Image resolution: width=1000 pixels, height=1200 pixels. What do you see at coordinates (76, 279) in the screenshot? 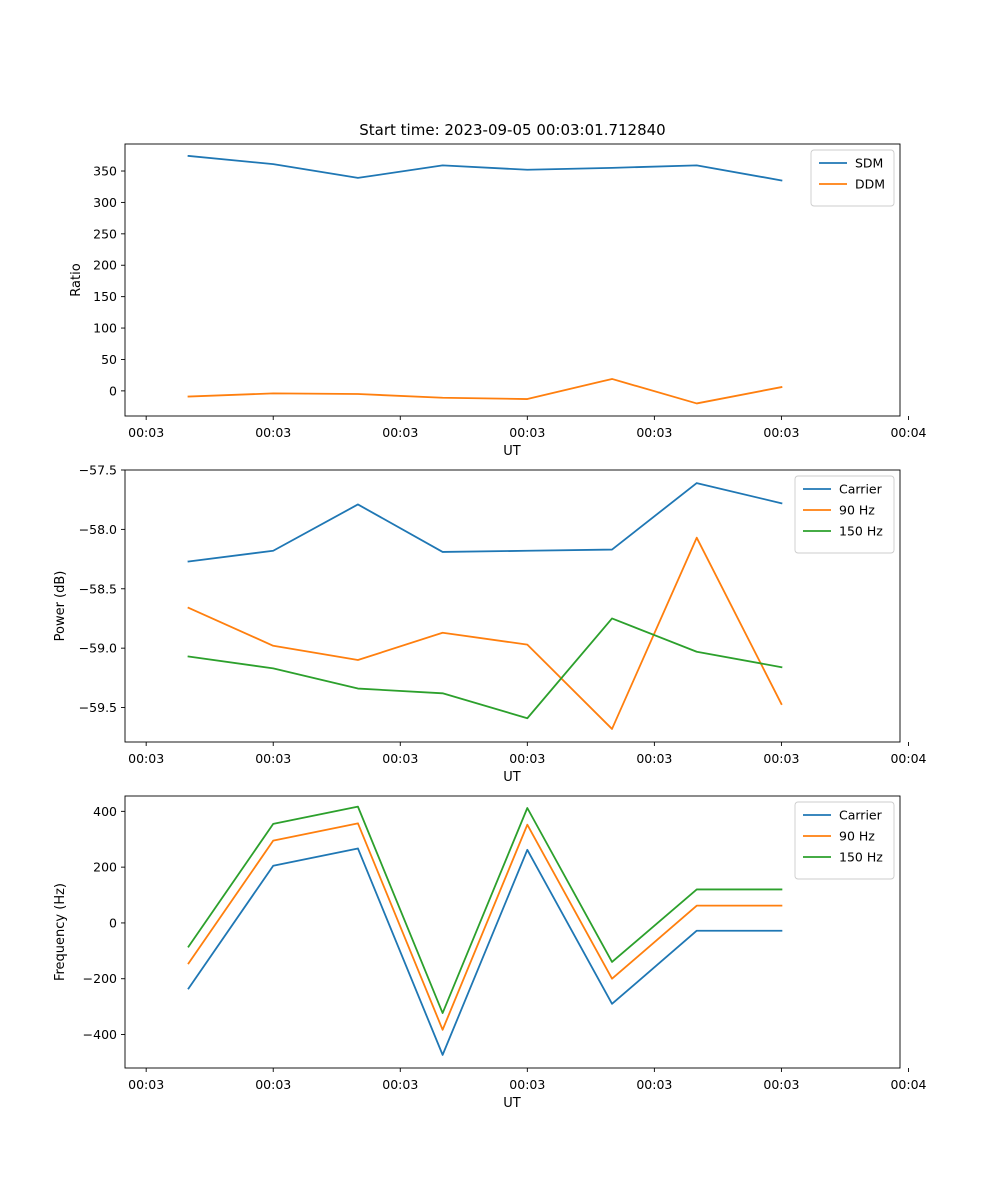
I see `y-axis-label: Ratio` at bounding box center [76, 279].